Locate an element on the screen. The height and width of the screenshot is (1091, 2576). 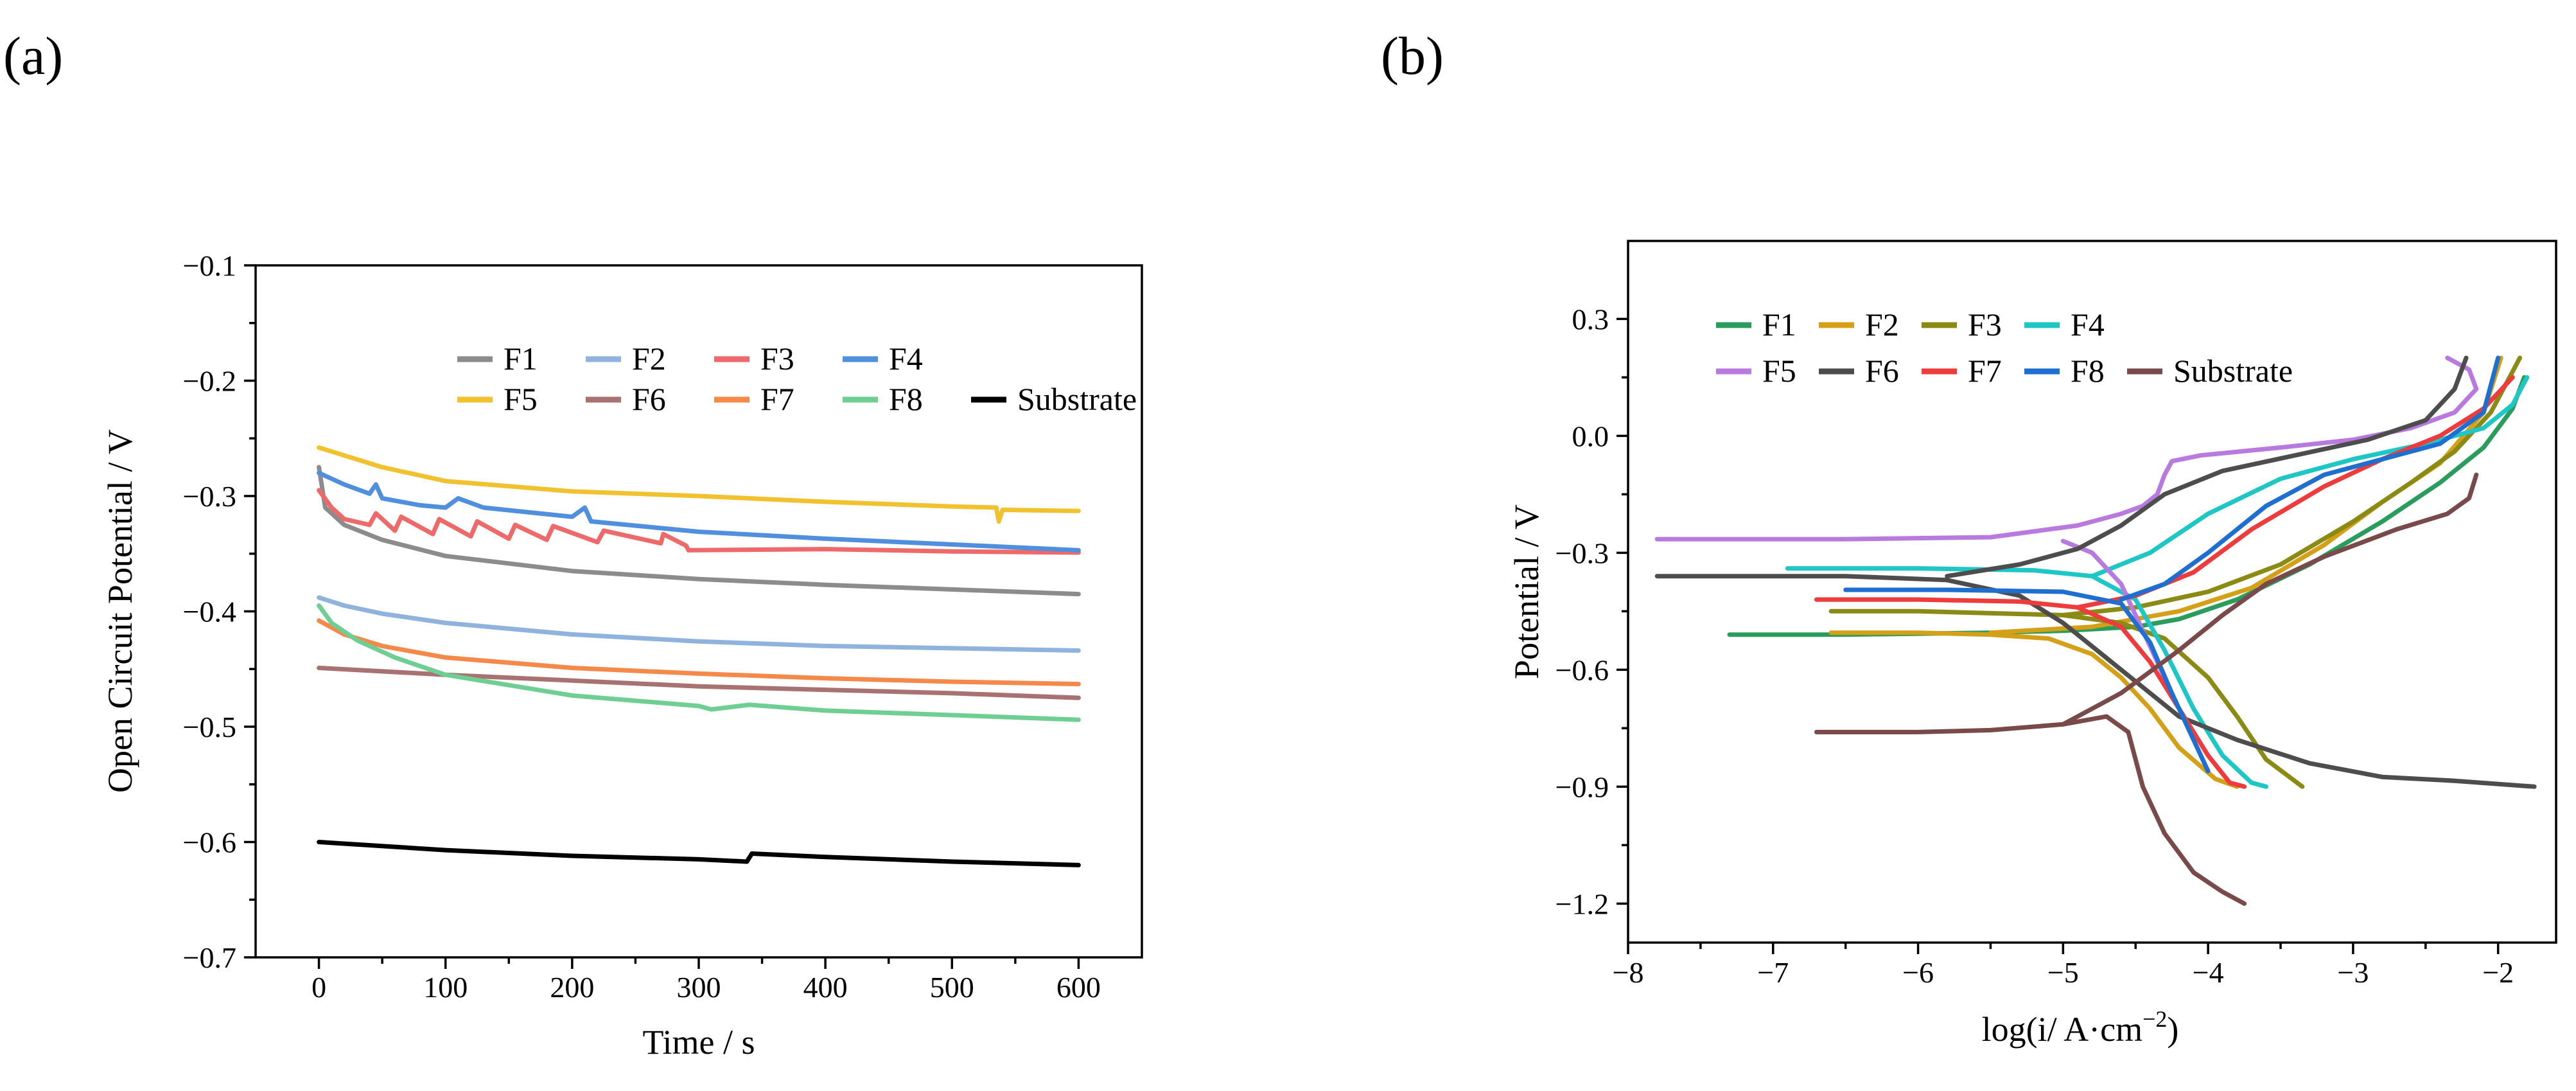
ytick-label: 0.3 is located at coordinates (1590, 319).